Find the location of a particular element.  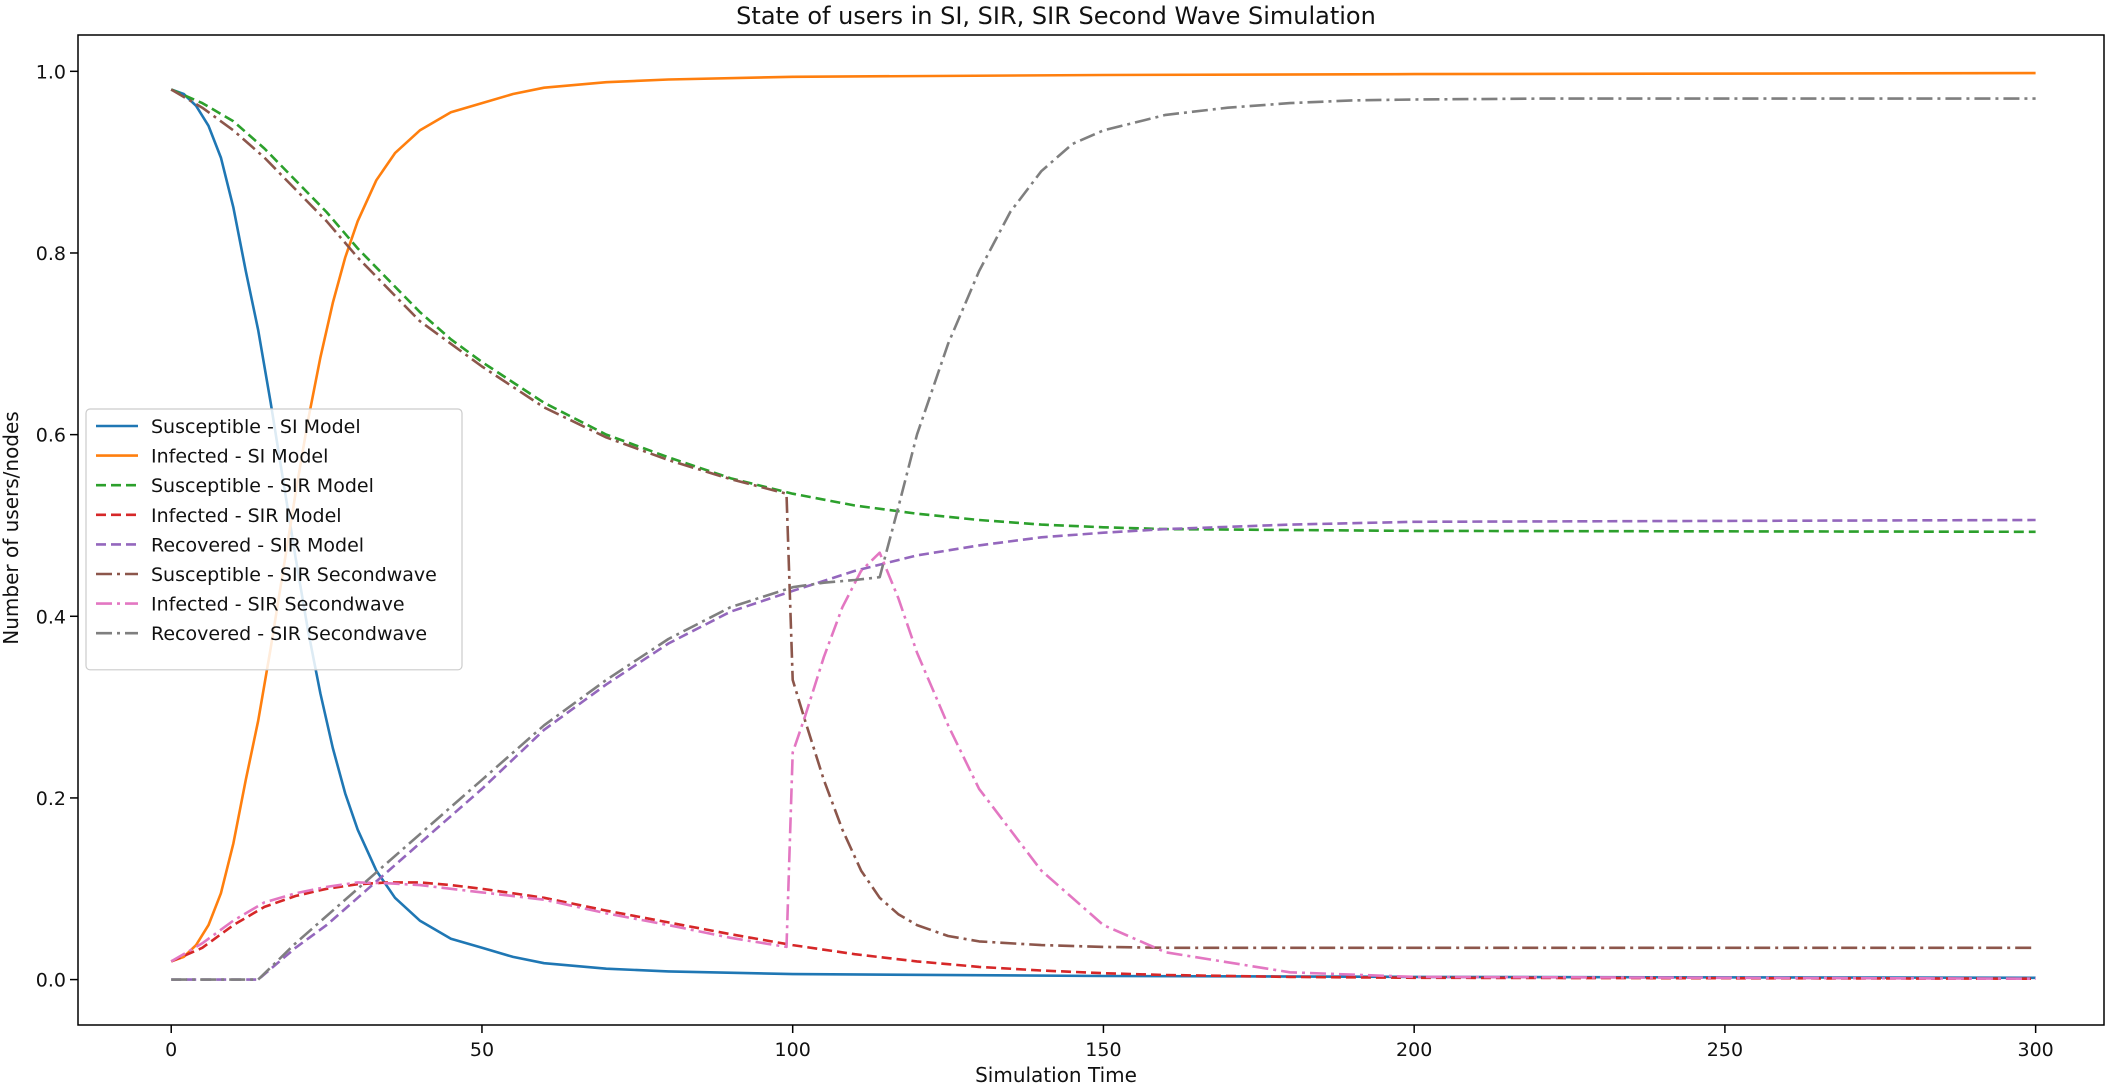

y-tick-label: 0.0 is located at coordinates (51, 981).